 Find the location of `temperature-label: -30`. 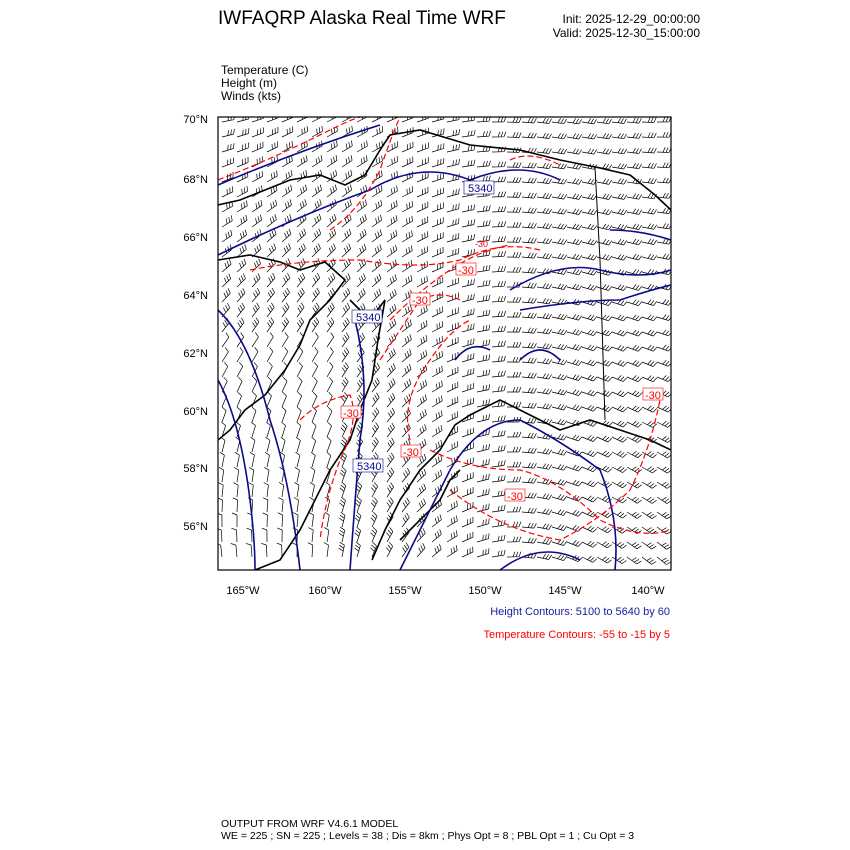

temperature-label: -30 is located at coordinates (466, 271).